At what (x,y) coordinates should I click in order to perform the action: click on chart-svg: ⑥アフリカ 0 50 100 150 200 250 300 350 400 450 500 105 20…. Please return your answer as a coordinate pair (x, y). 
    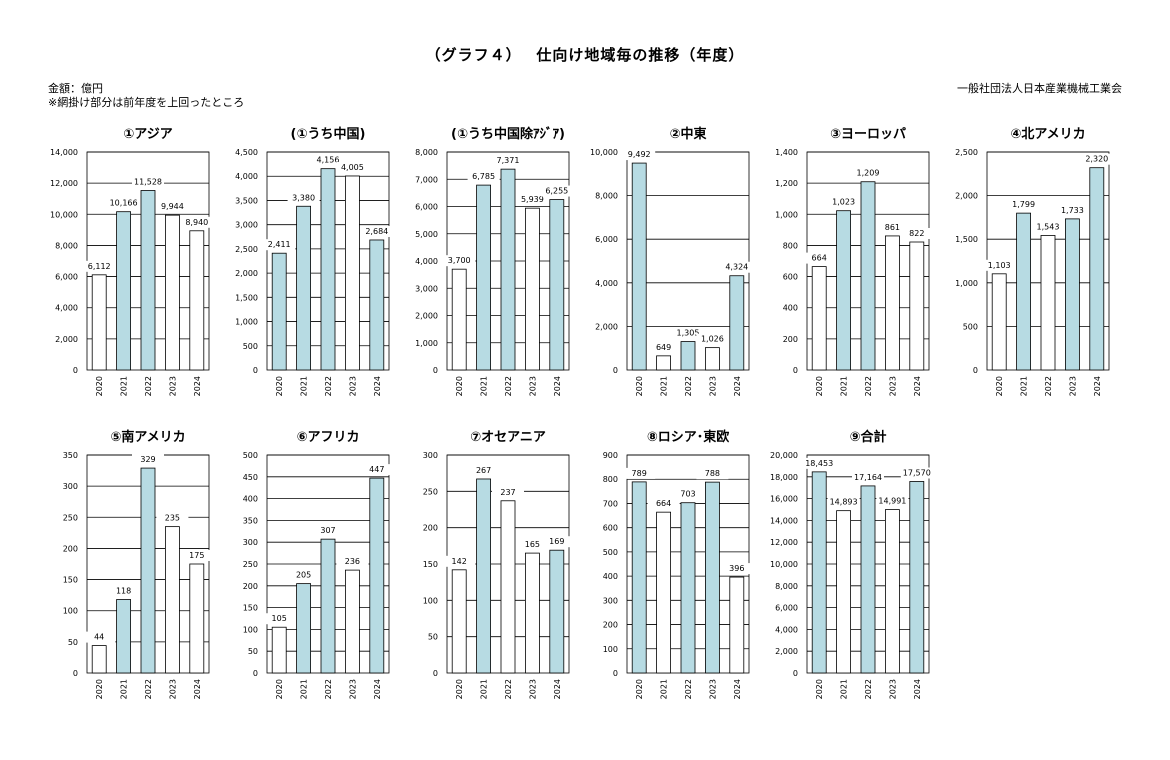
    Looking at the image, I should click on (318, 564).